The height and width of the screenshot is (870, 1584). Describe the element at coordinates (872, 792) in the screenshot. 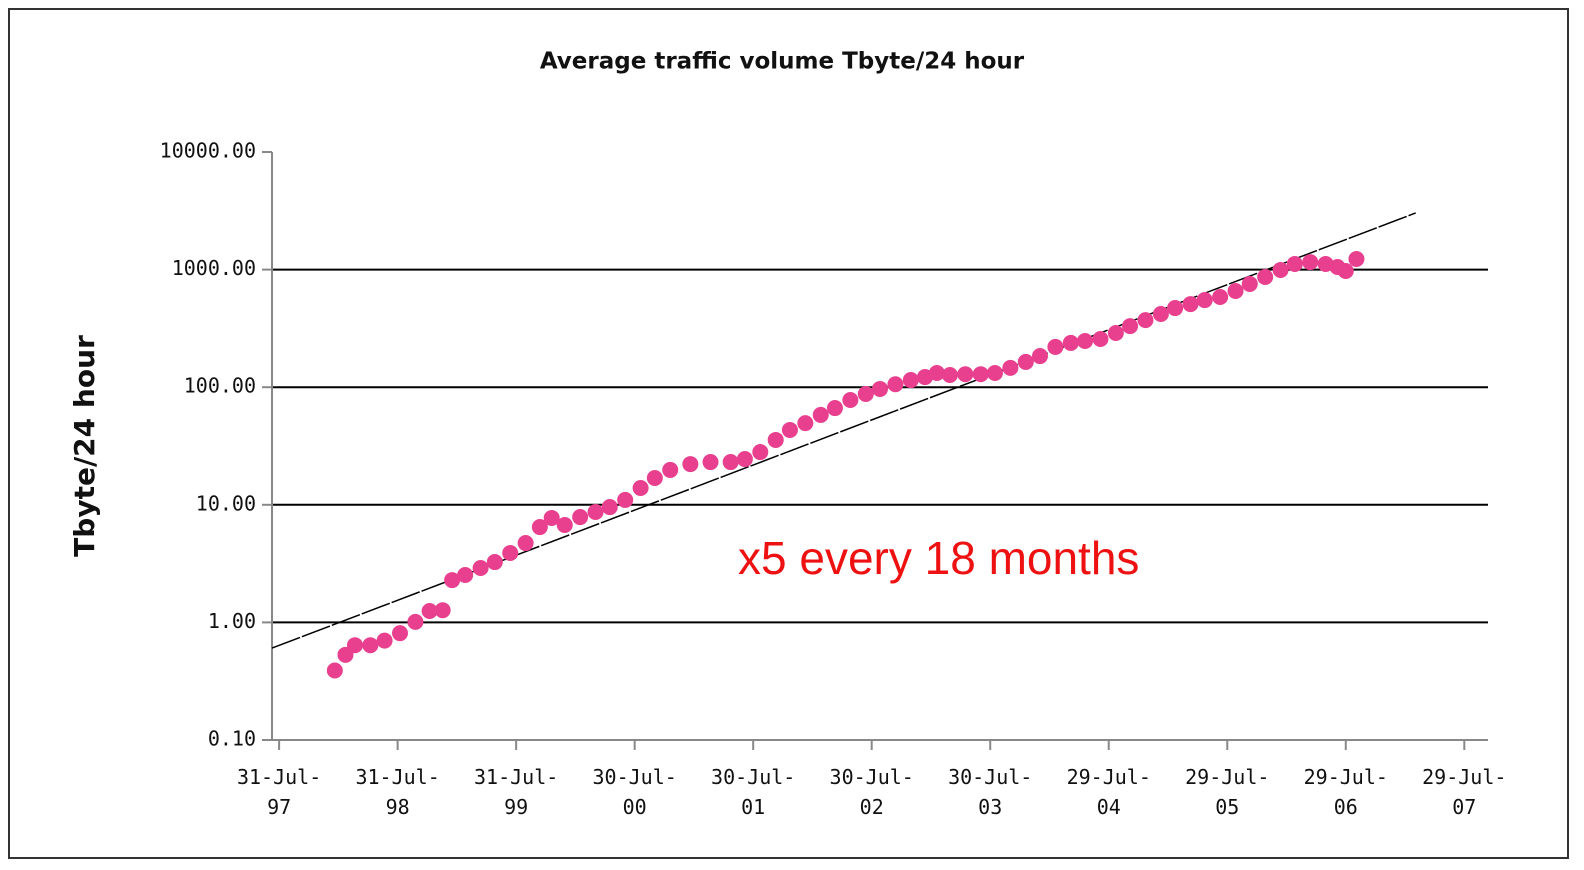

I see `x-tick-label: 30-Jul- 02` at that location.